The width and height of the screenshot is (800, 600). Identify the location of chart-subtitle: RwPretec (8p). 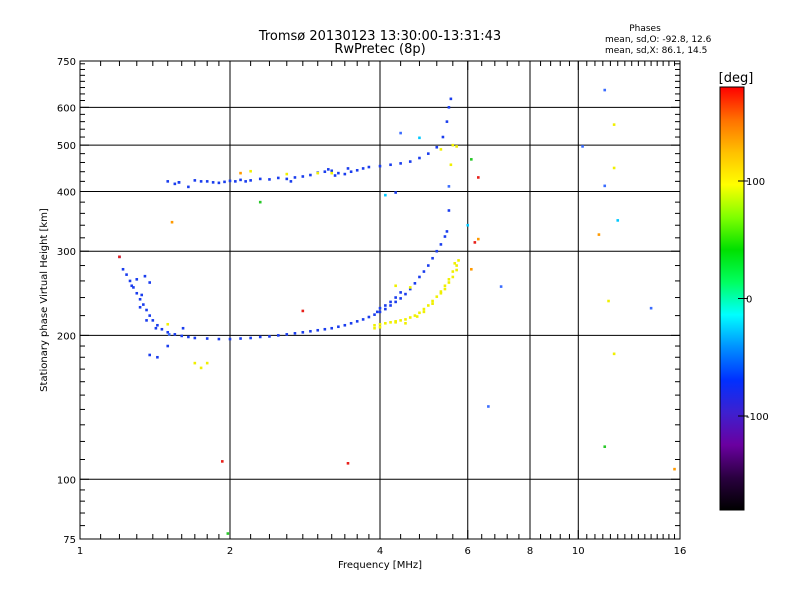
(379, 49).